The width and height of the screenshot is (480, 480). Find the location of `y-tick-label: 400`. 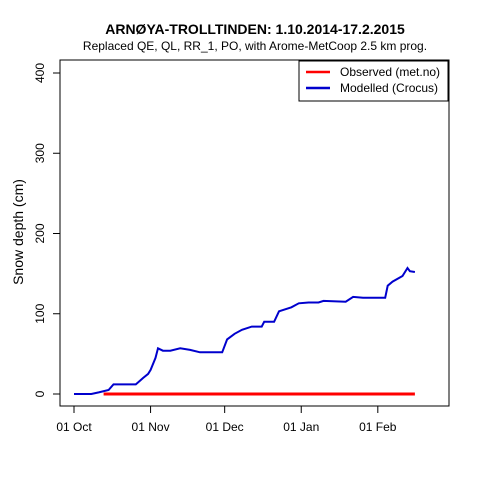

y-tick-label: 400 is located at coordinates (40, 73).